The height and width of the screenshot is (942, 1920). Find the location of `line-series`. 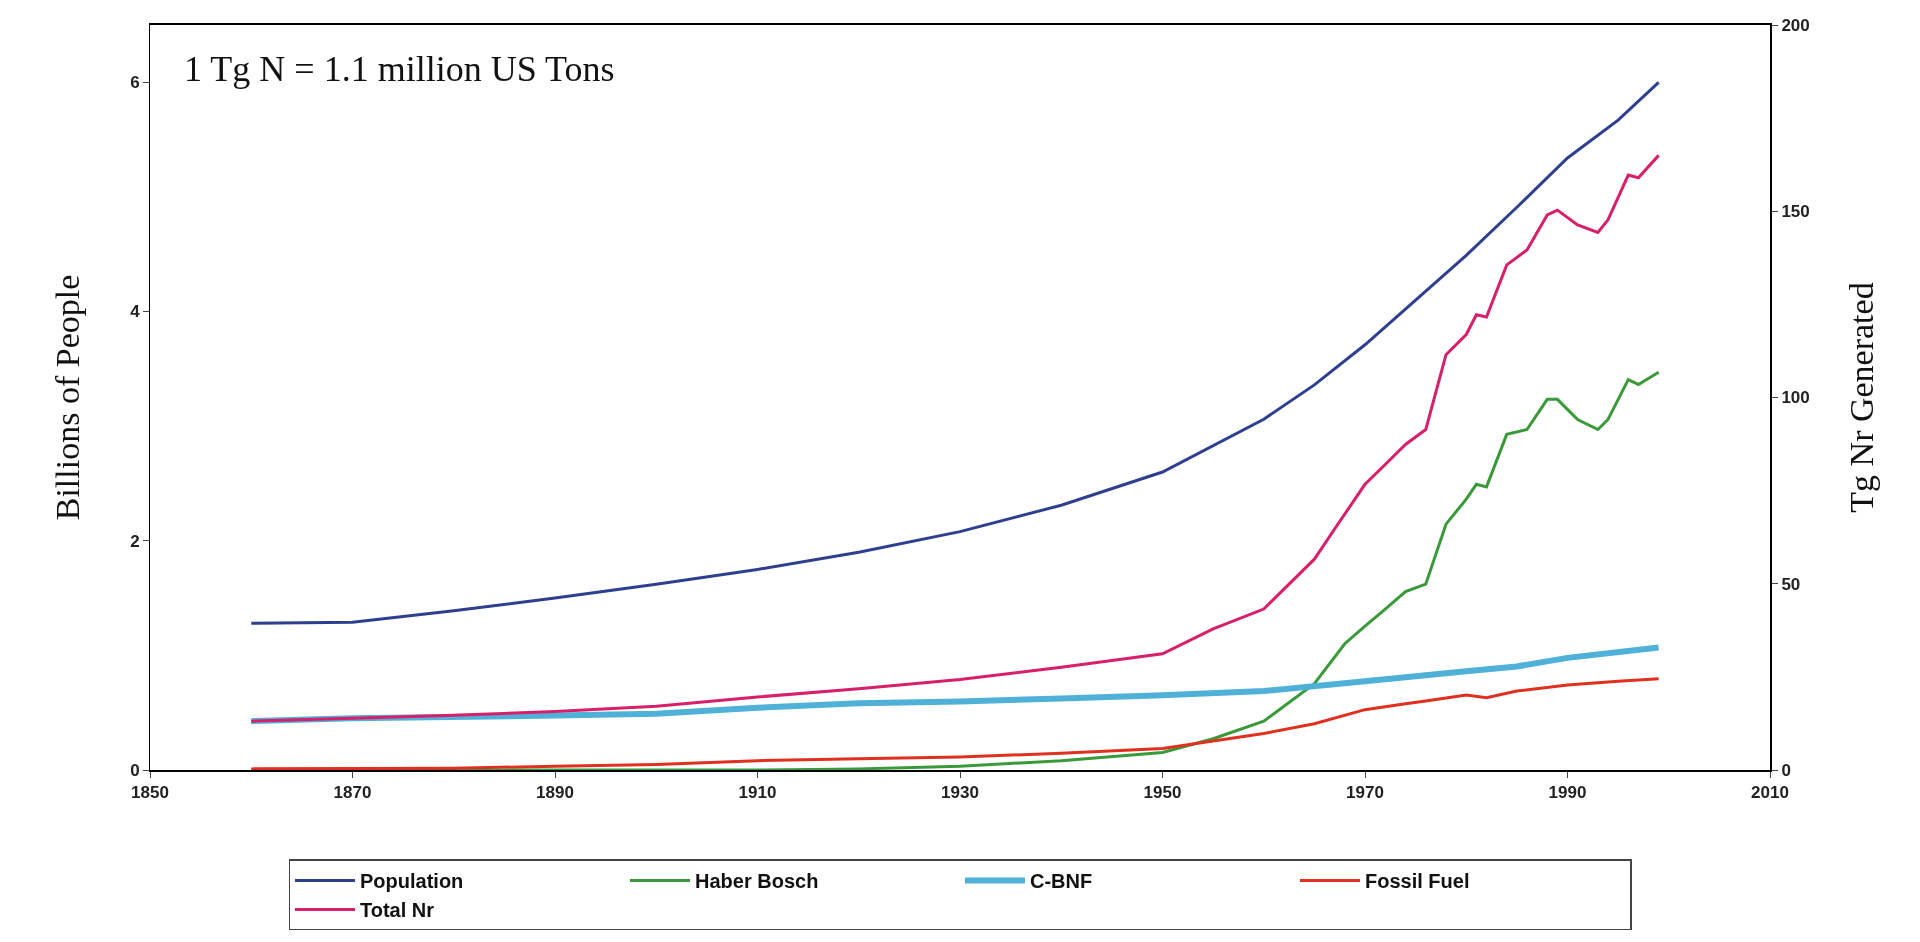

line-series is located at coordinates (955, 723).